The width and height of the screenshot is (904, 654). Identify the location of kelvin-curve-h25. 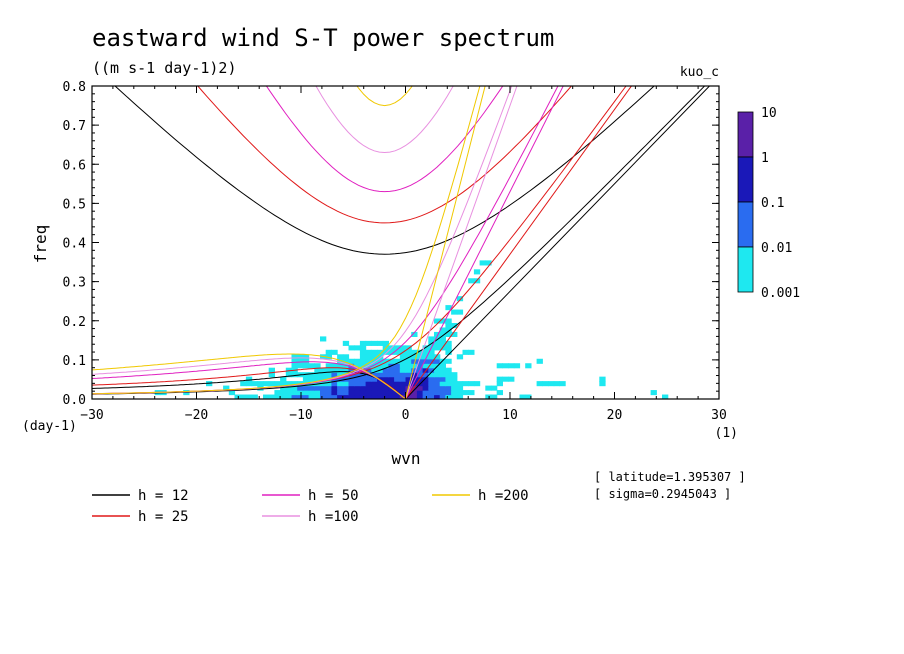
(519, 242).